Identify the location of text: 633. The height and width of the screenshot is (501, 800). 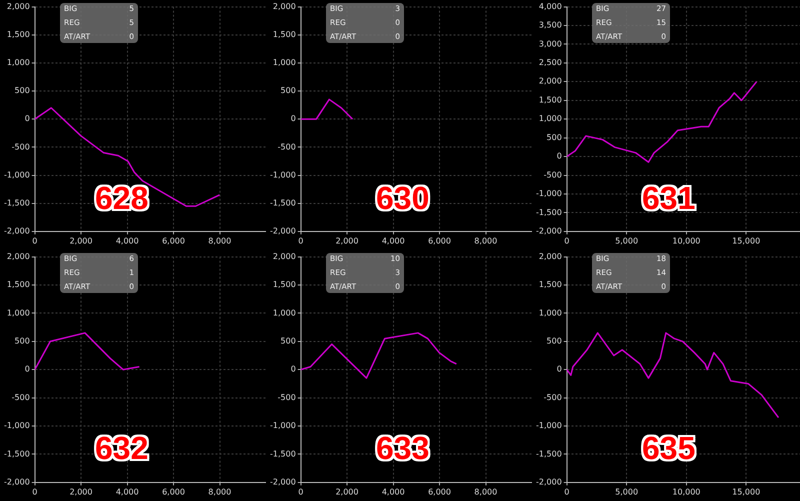
(403, 448).